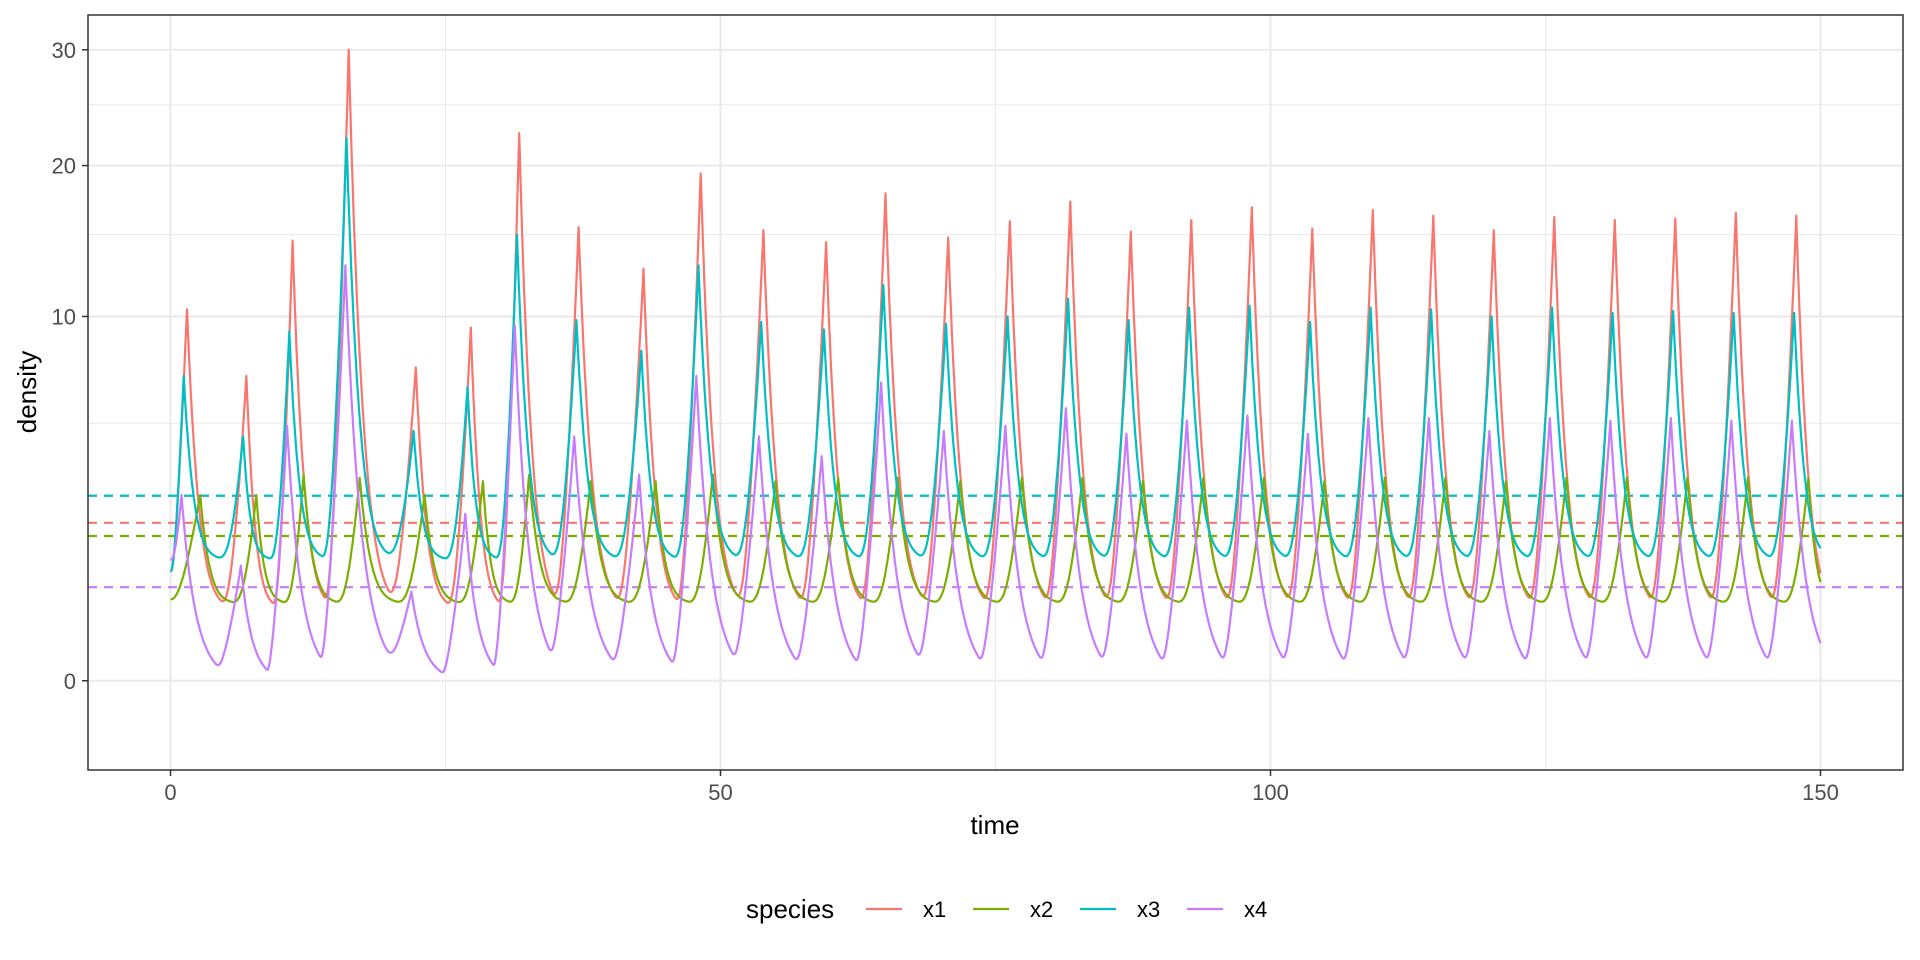 The width and height of the screenshot is (1920, 960). I want to click on x-axis: 0 50 100 150, so click(1001, 787).